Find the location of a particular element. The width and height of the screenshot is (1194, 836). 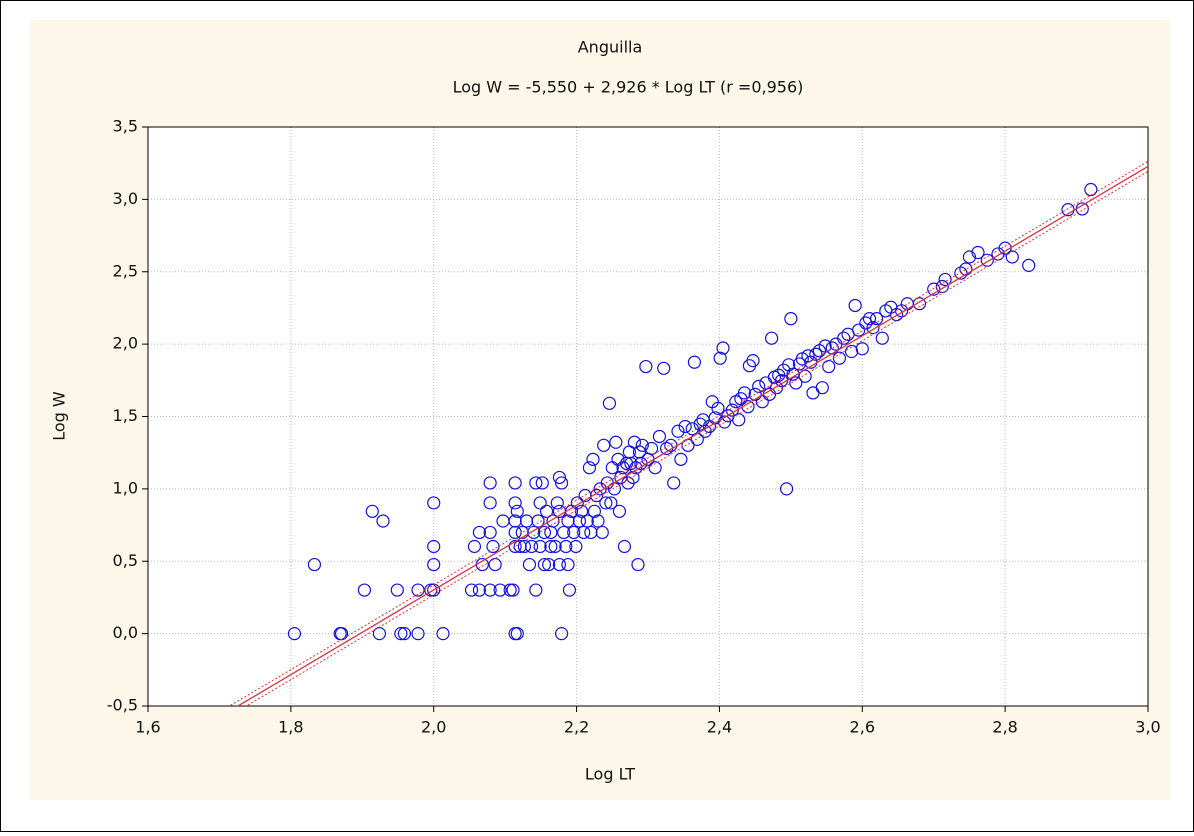

x-tick-label: 2,2 is located at coordinates (576, 727).